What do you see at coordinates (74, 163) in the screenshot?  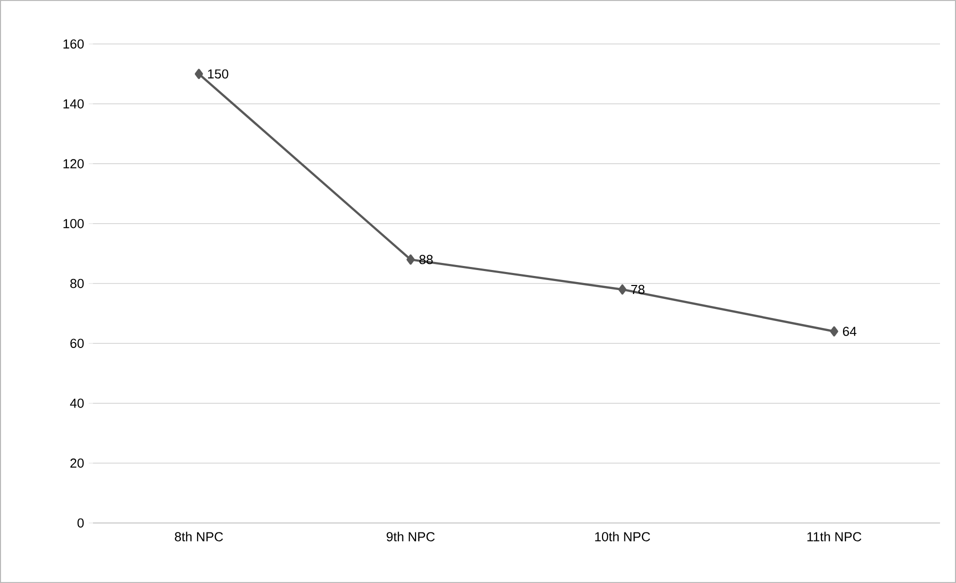 I see `y-tick-label: 120` at bounding box center [74, 163].